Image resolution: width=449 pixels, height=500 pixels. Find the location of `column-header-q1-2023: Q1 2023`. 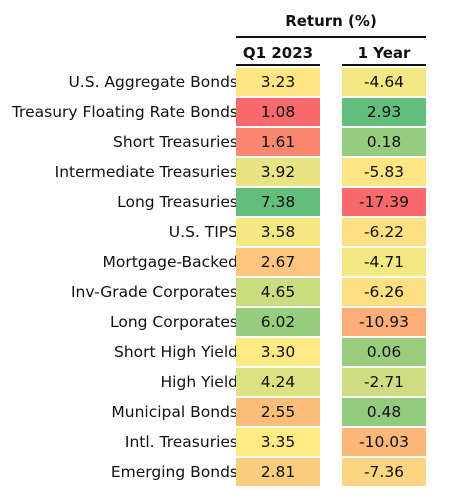

column-header-q1-2023: Q1 2023 is located at coordinates (278, 53).